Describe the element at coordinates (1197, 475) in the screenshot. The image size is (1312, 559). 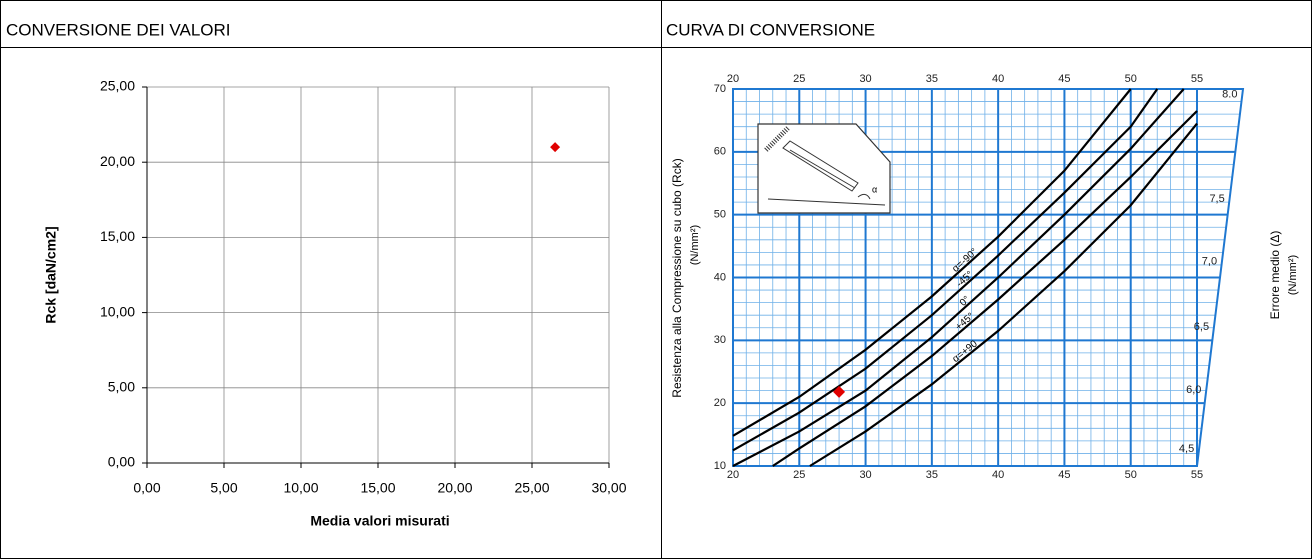
I see `x-tick-label: 55` at that location.